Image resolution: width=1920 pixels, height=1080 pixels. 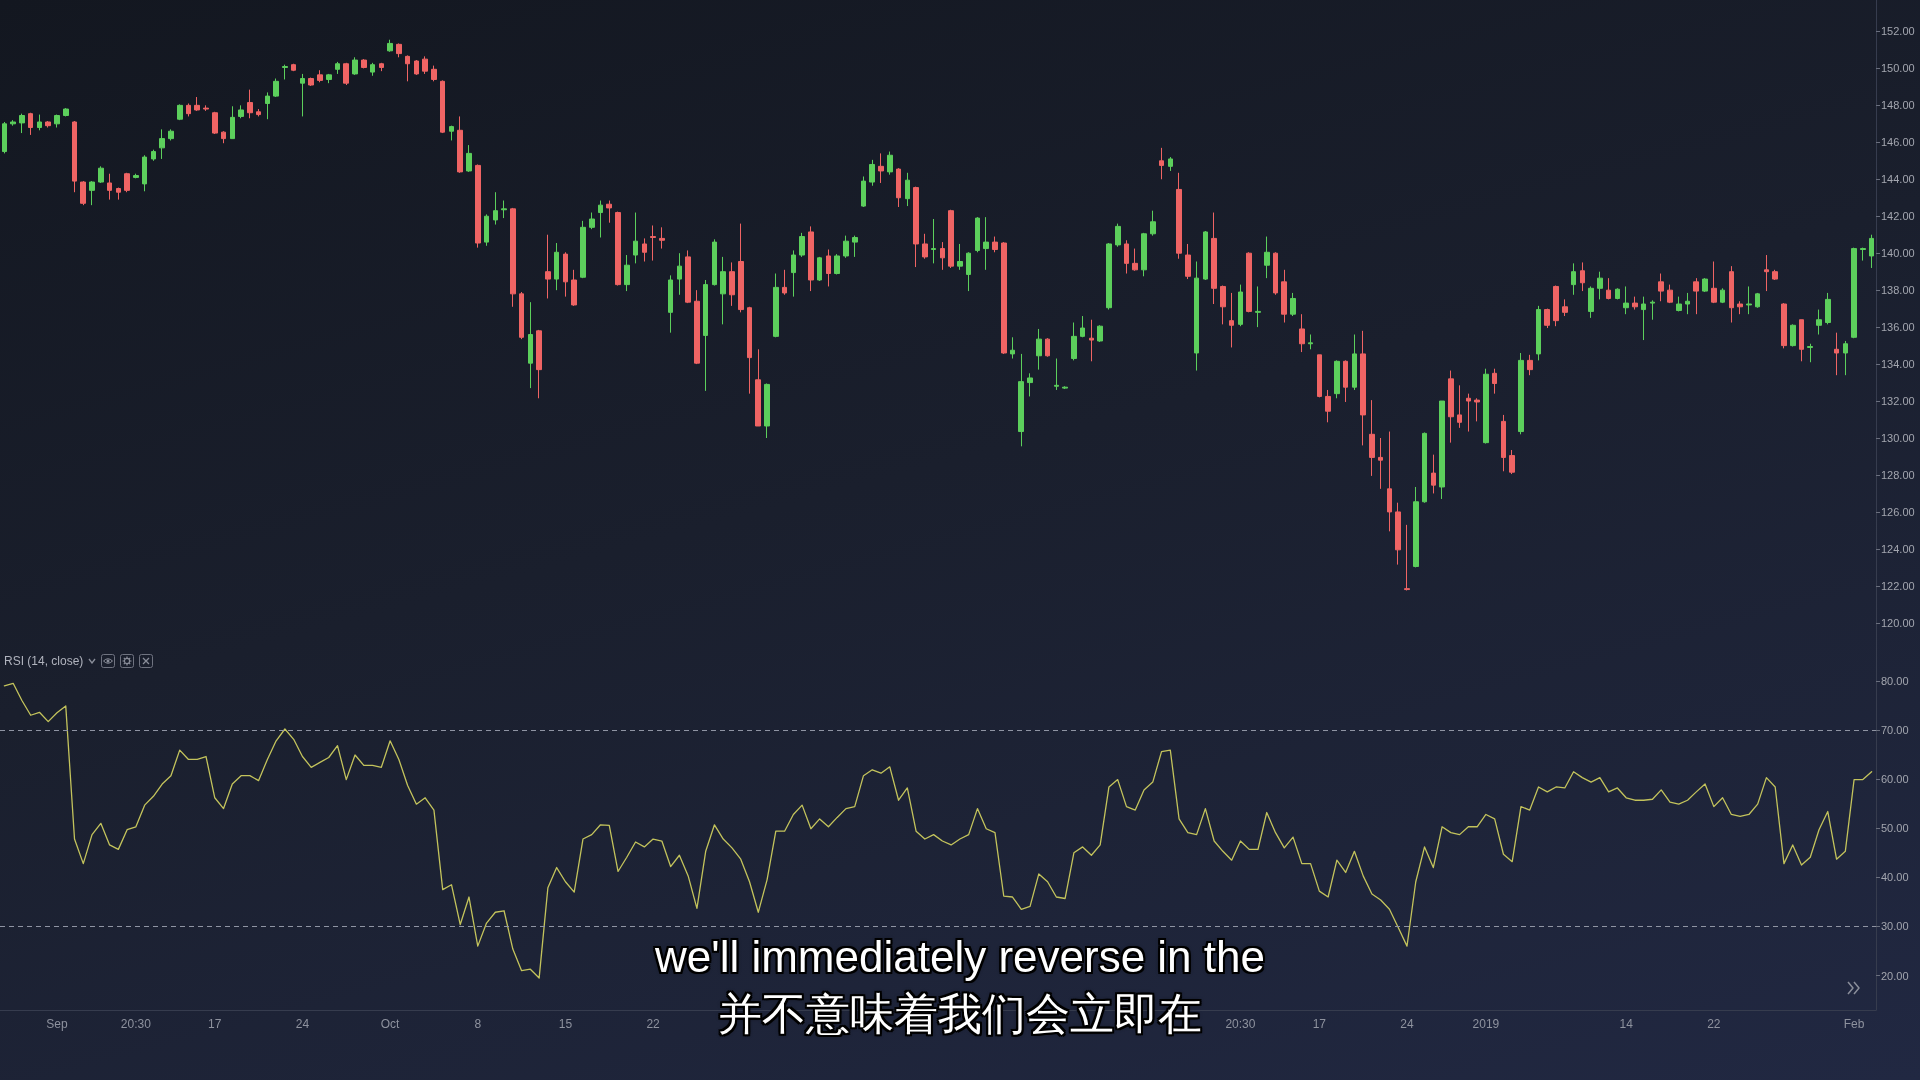 What do you see at coordinates (44, 661) in the screenshot?
I see `text: RSI (14, close)` at bounding box center [44, 661].